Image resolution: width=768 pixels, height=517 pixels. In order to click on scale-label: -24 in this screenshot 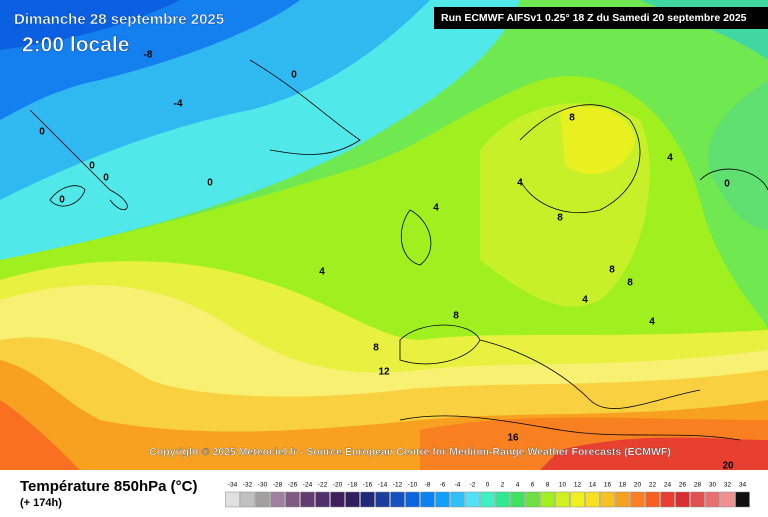, I will do `click(308, 485)`.